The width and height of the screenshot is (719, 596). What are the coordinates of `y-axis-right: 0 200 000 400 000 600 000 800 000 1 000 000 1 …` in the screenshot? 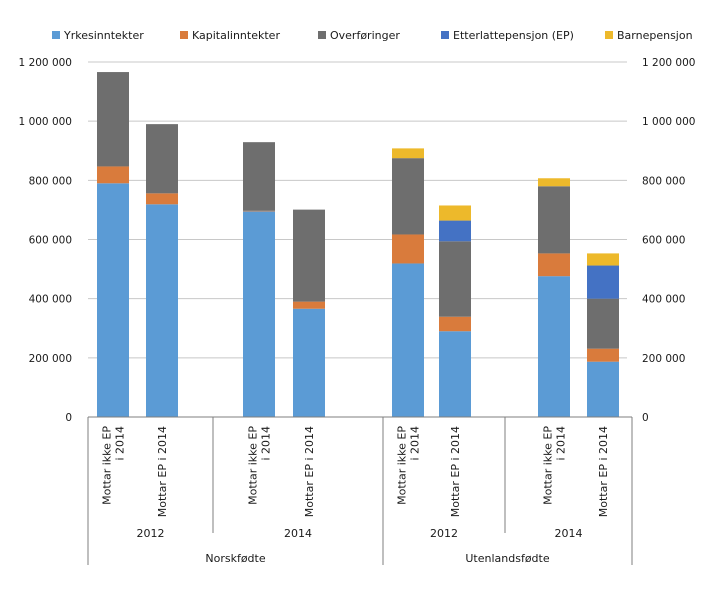 It's located at (668, 240).